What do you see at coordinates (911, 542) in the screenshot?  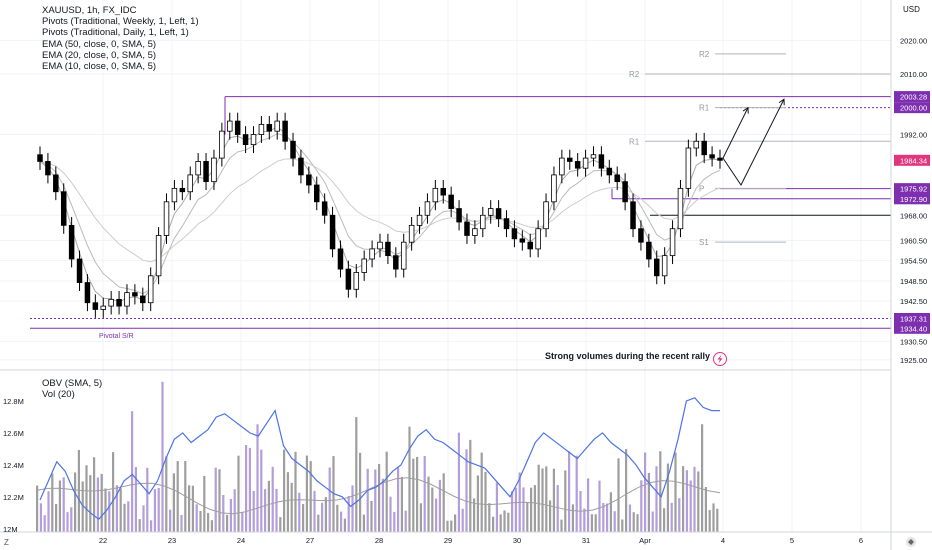 I see `tradingview-logo` at bounding box center [911, 542].